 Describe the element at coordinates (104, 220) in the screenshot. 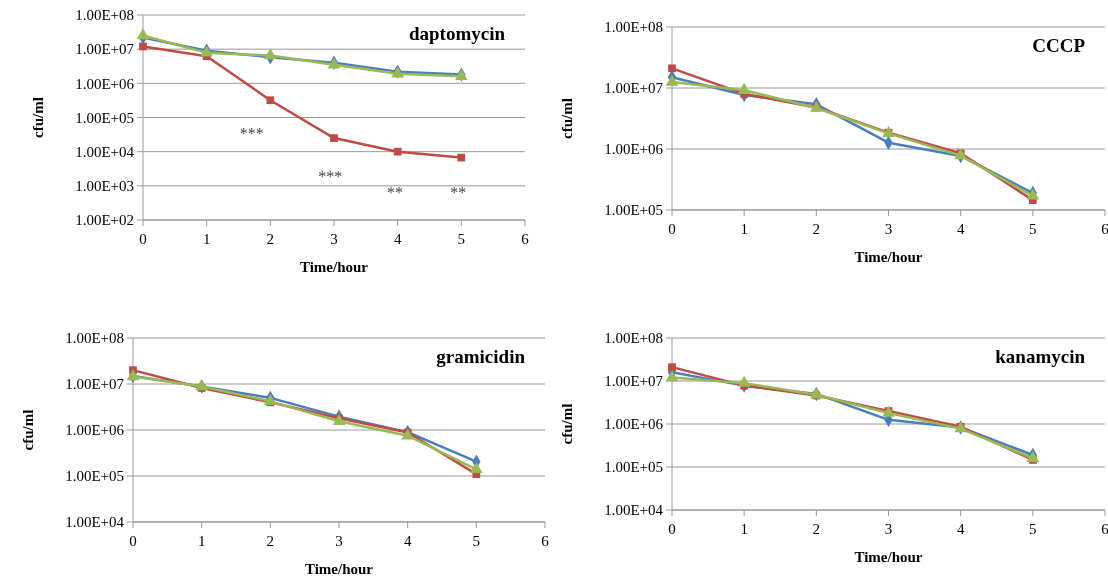

I see `y-tick-label: 1.00E+02` at that location.